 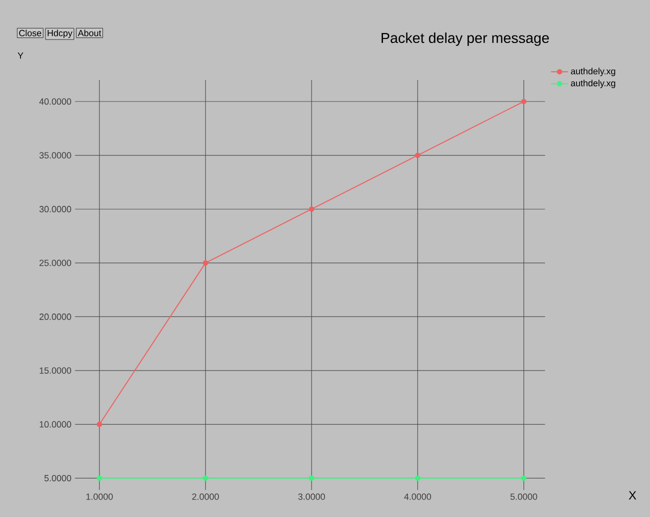 I want to click on x-tick-label: 4.0000, so click(x=418, y=497).